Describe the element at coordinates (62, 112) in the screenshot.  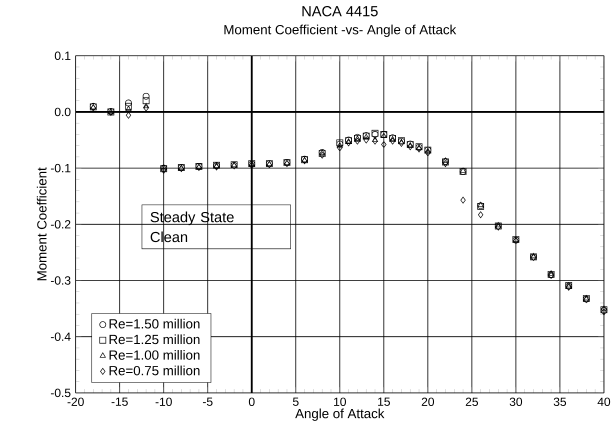
I see `y-tick-label: 0.0` at that location.